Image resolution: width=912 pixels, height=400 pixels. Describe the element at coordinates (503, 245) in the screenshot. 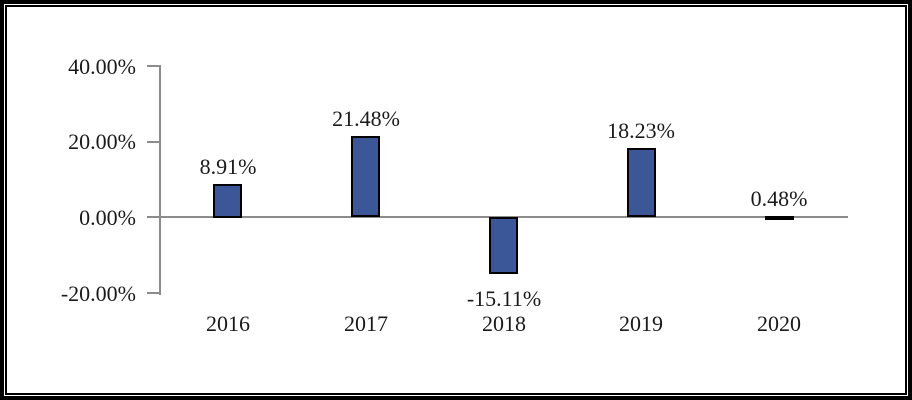

I see `bar-2018` at that location.